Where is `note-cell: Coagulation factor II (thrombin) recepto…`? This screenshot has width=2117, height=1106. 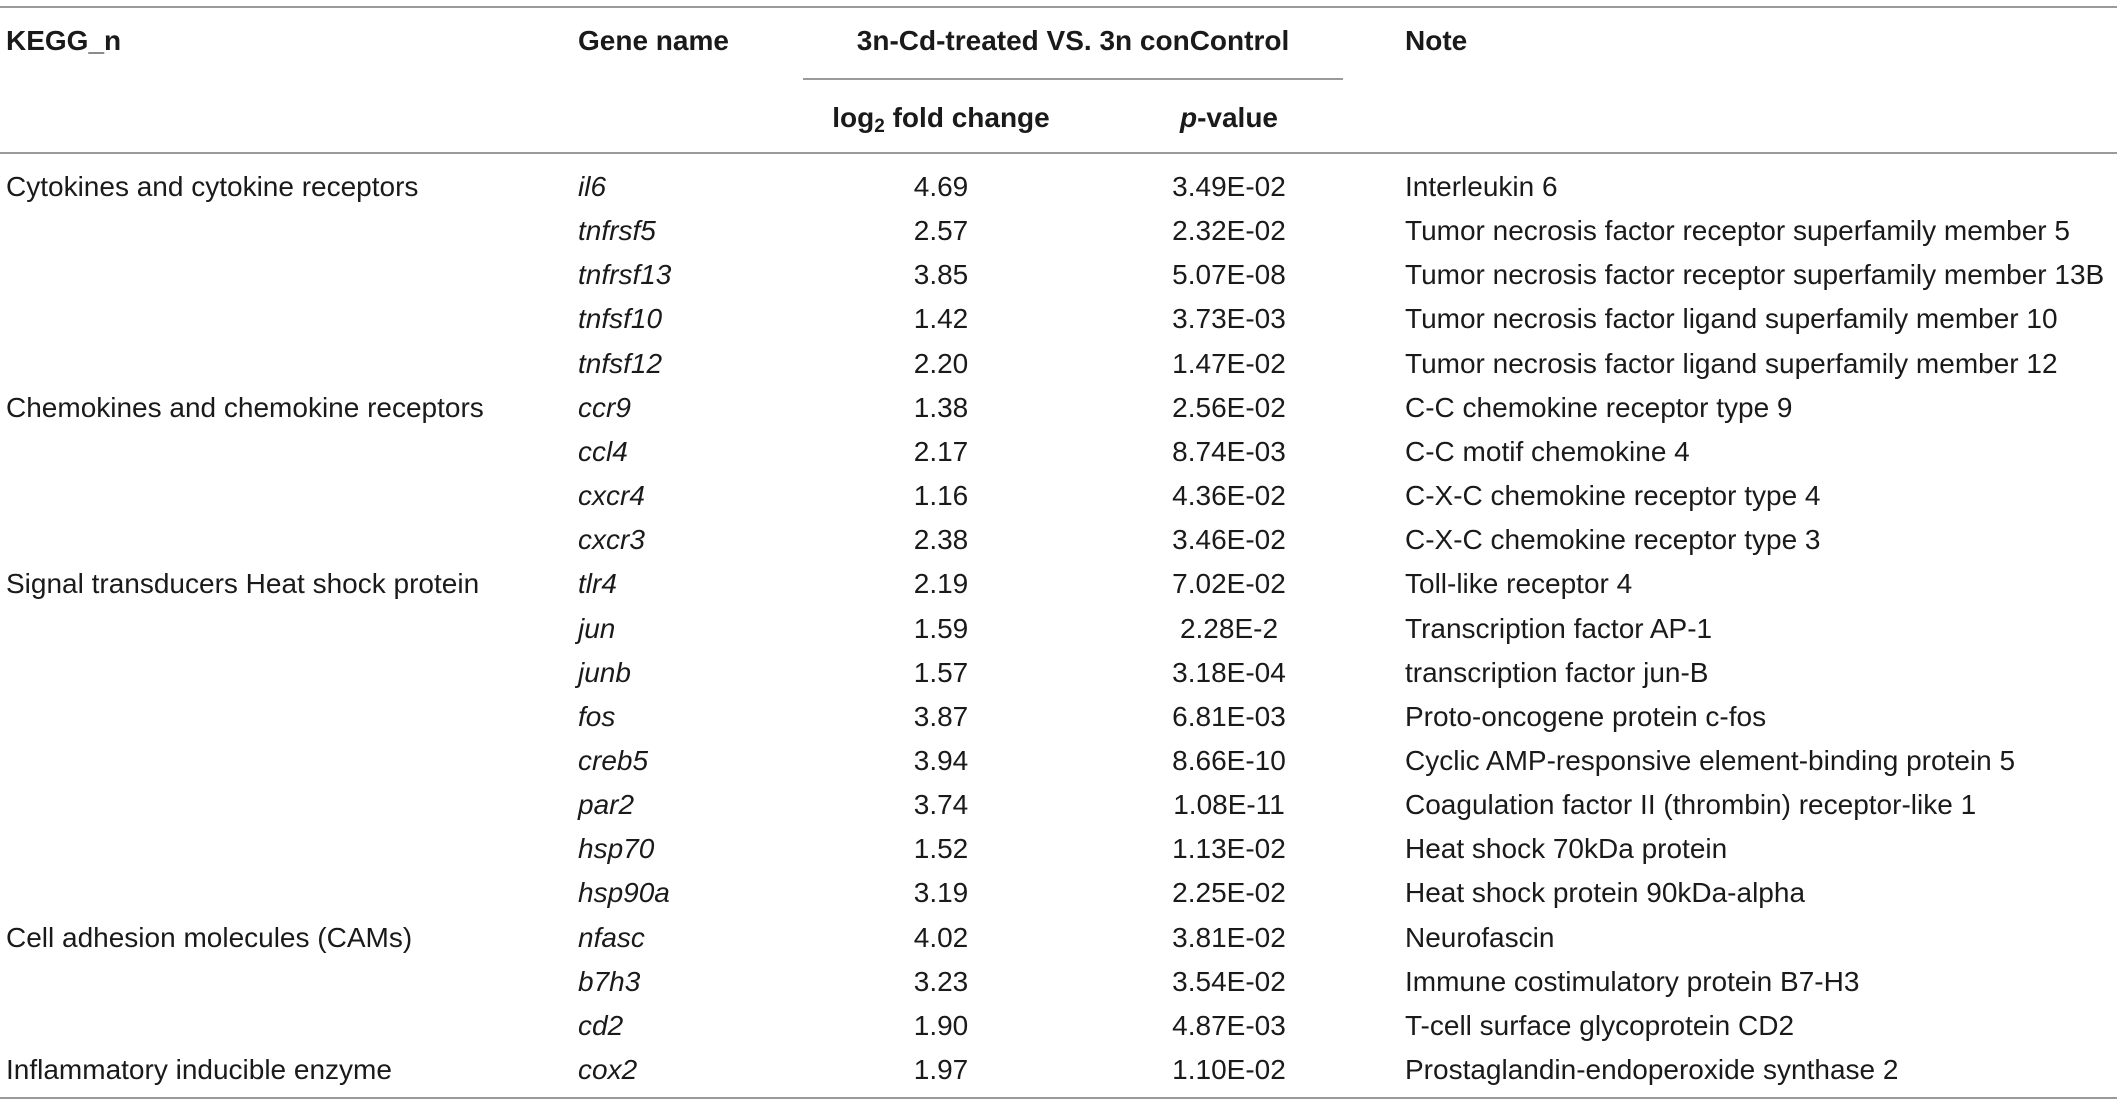 note-cell: Coagulation factor II (thrombin) recepto… is located at coordinates (1691, 804).